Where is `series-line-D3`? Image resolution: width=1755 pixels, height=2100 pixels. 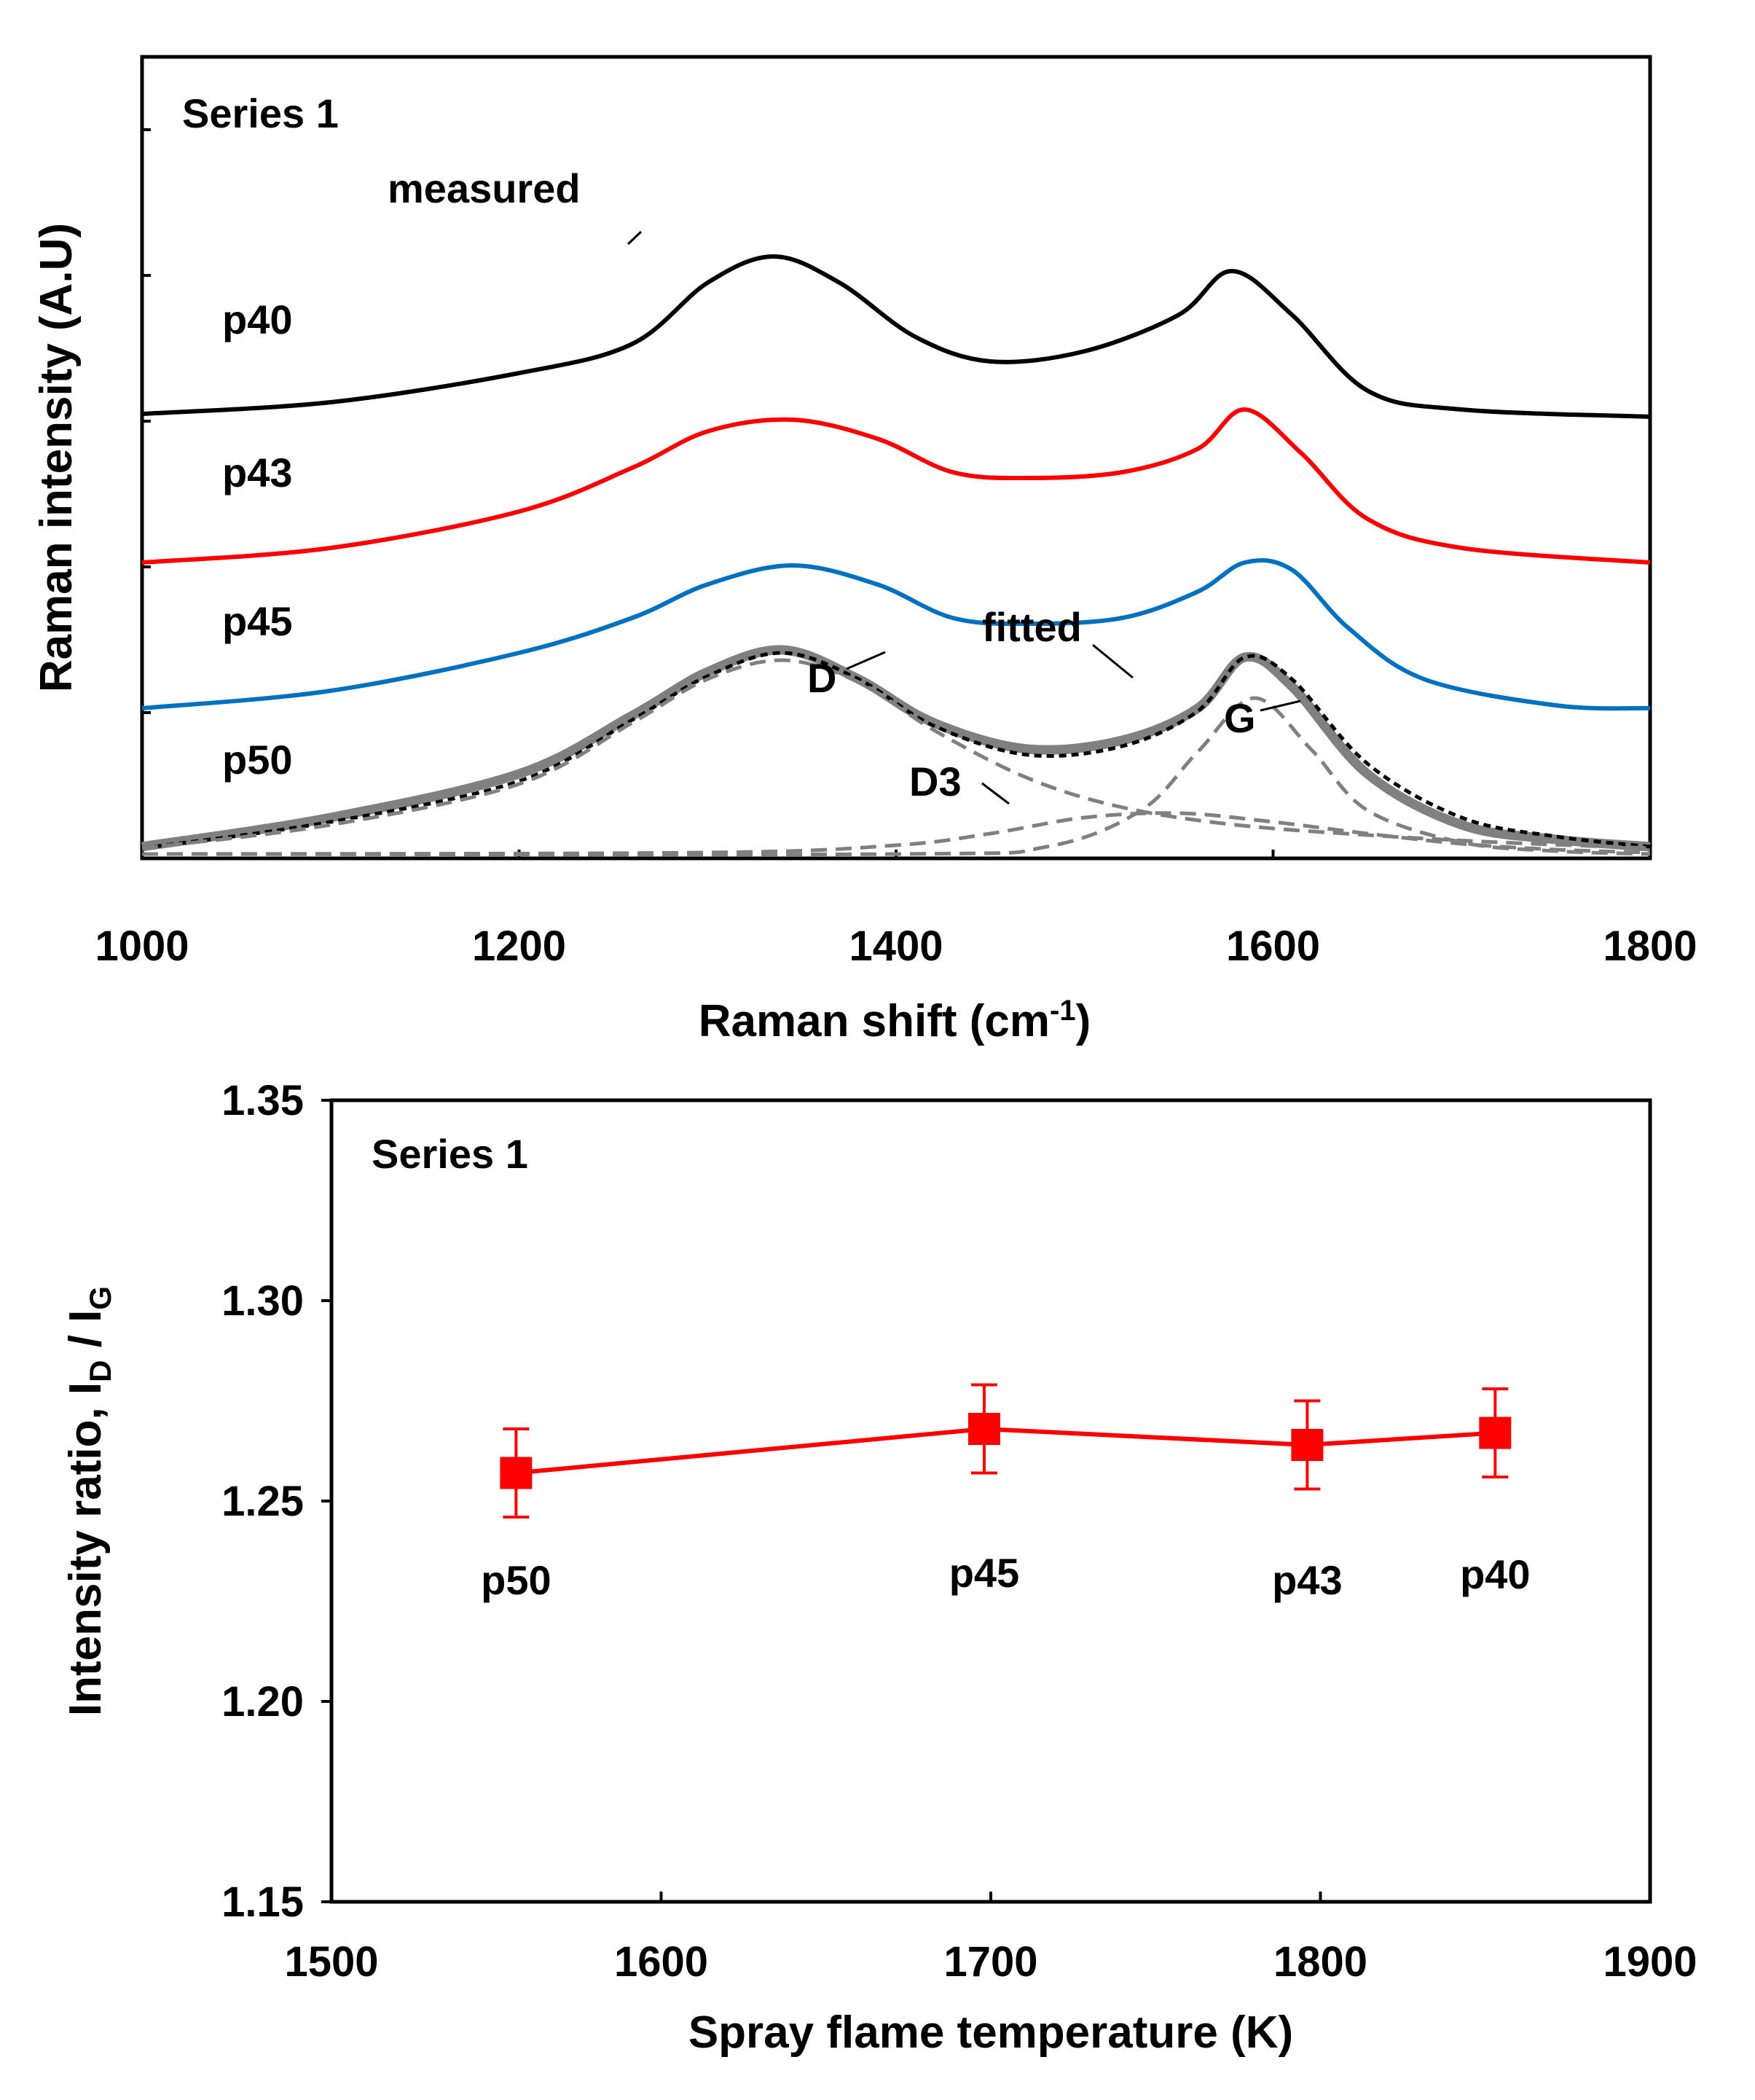
series-line-D3 is located at coordinates (896, 833).